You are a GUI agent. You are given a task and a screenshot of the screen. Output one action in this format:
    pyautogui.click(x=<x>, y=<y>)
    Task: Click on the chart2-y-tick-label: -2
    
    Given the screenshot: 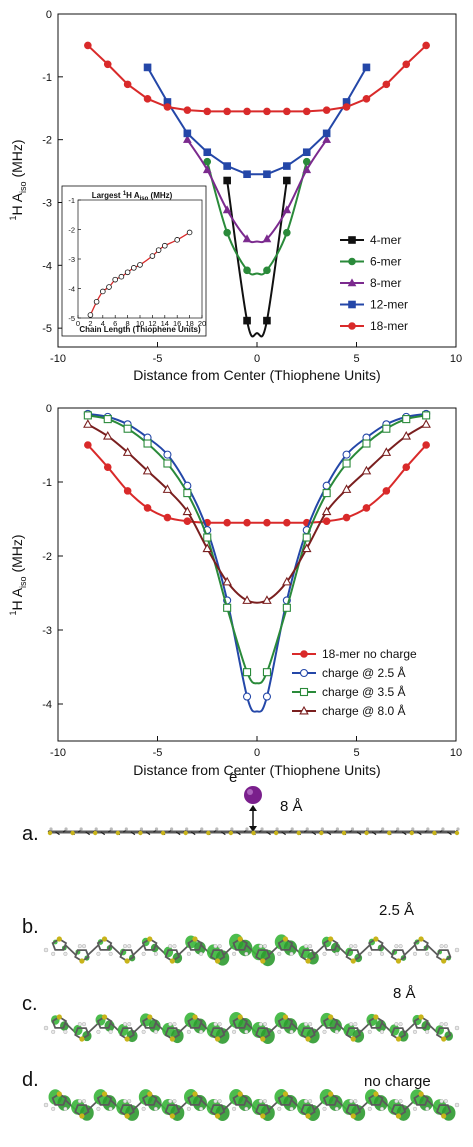 What is the action you would take?
    pyautogui.click(x=47, y=557)
    